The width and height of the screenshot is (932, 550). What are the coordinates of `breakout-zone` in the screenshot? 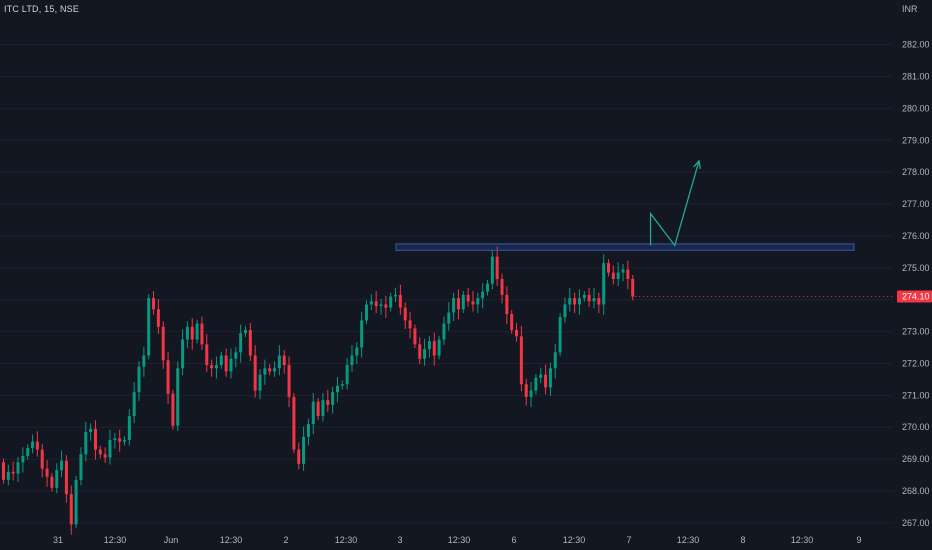 It's located at (625, 247).